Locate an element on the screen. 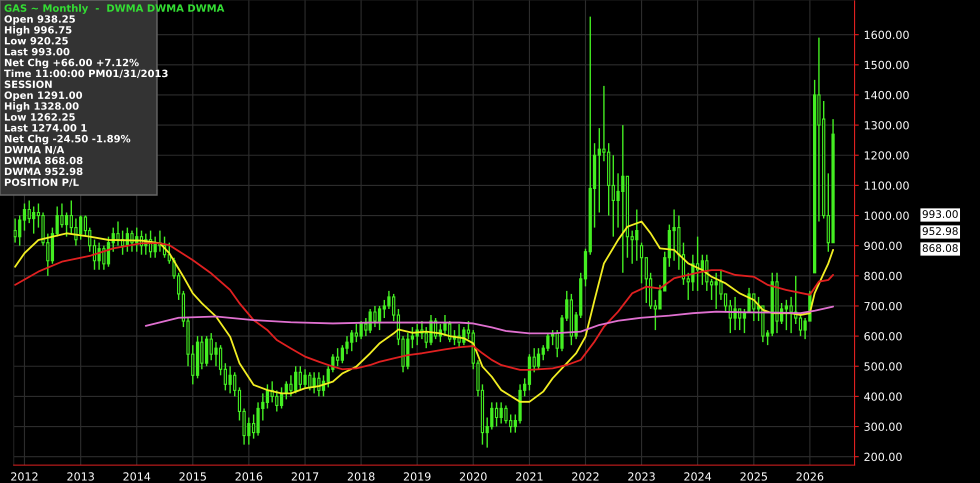 This screenshot has width=980, height=483. annotation: Net Chg +66.00 +7.12% is located at coordinates (71, 63).